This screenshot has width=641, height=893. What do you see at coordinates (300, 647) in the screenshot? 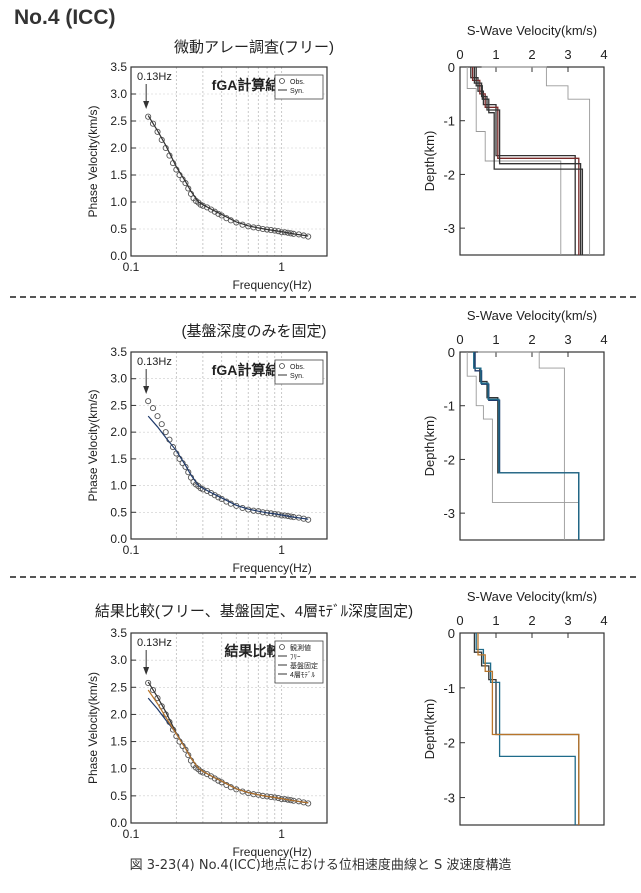
I see `legend-label: 観測値` at bounding box center [300, 647].